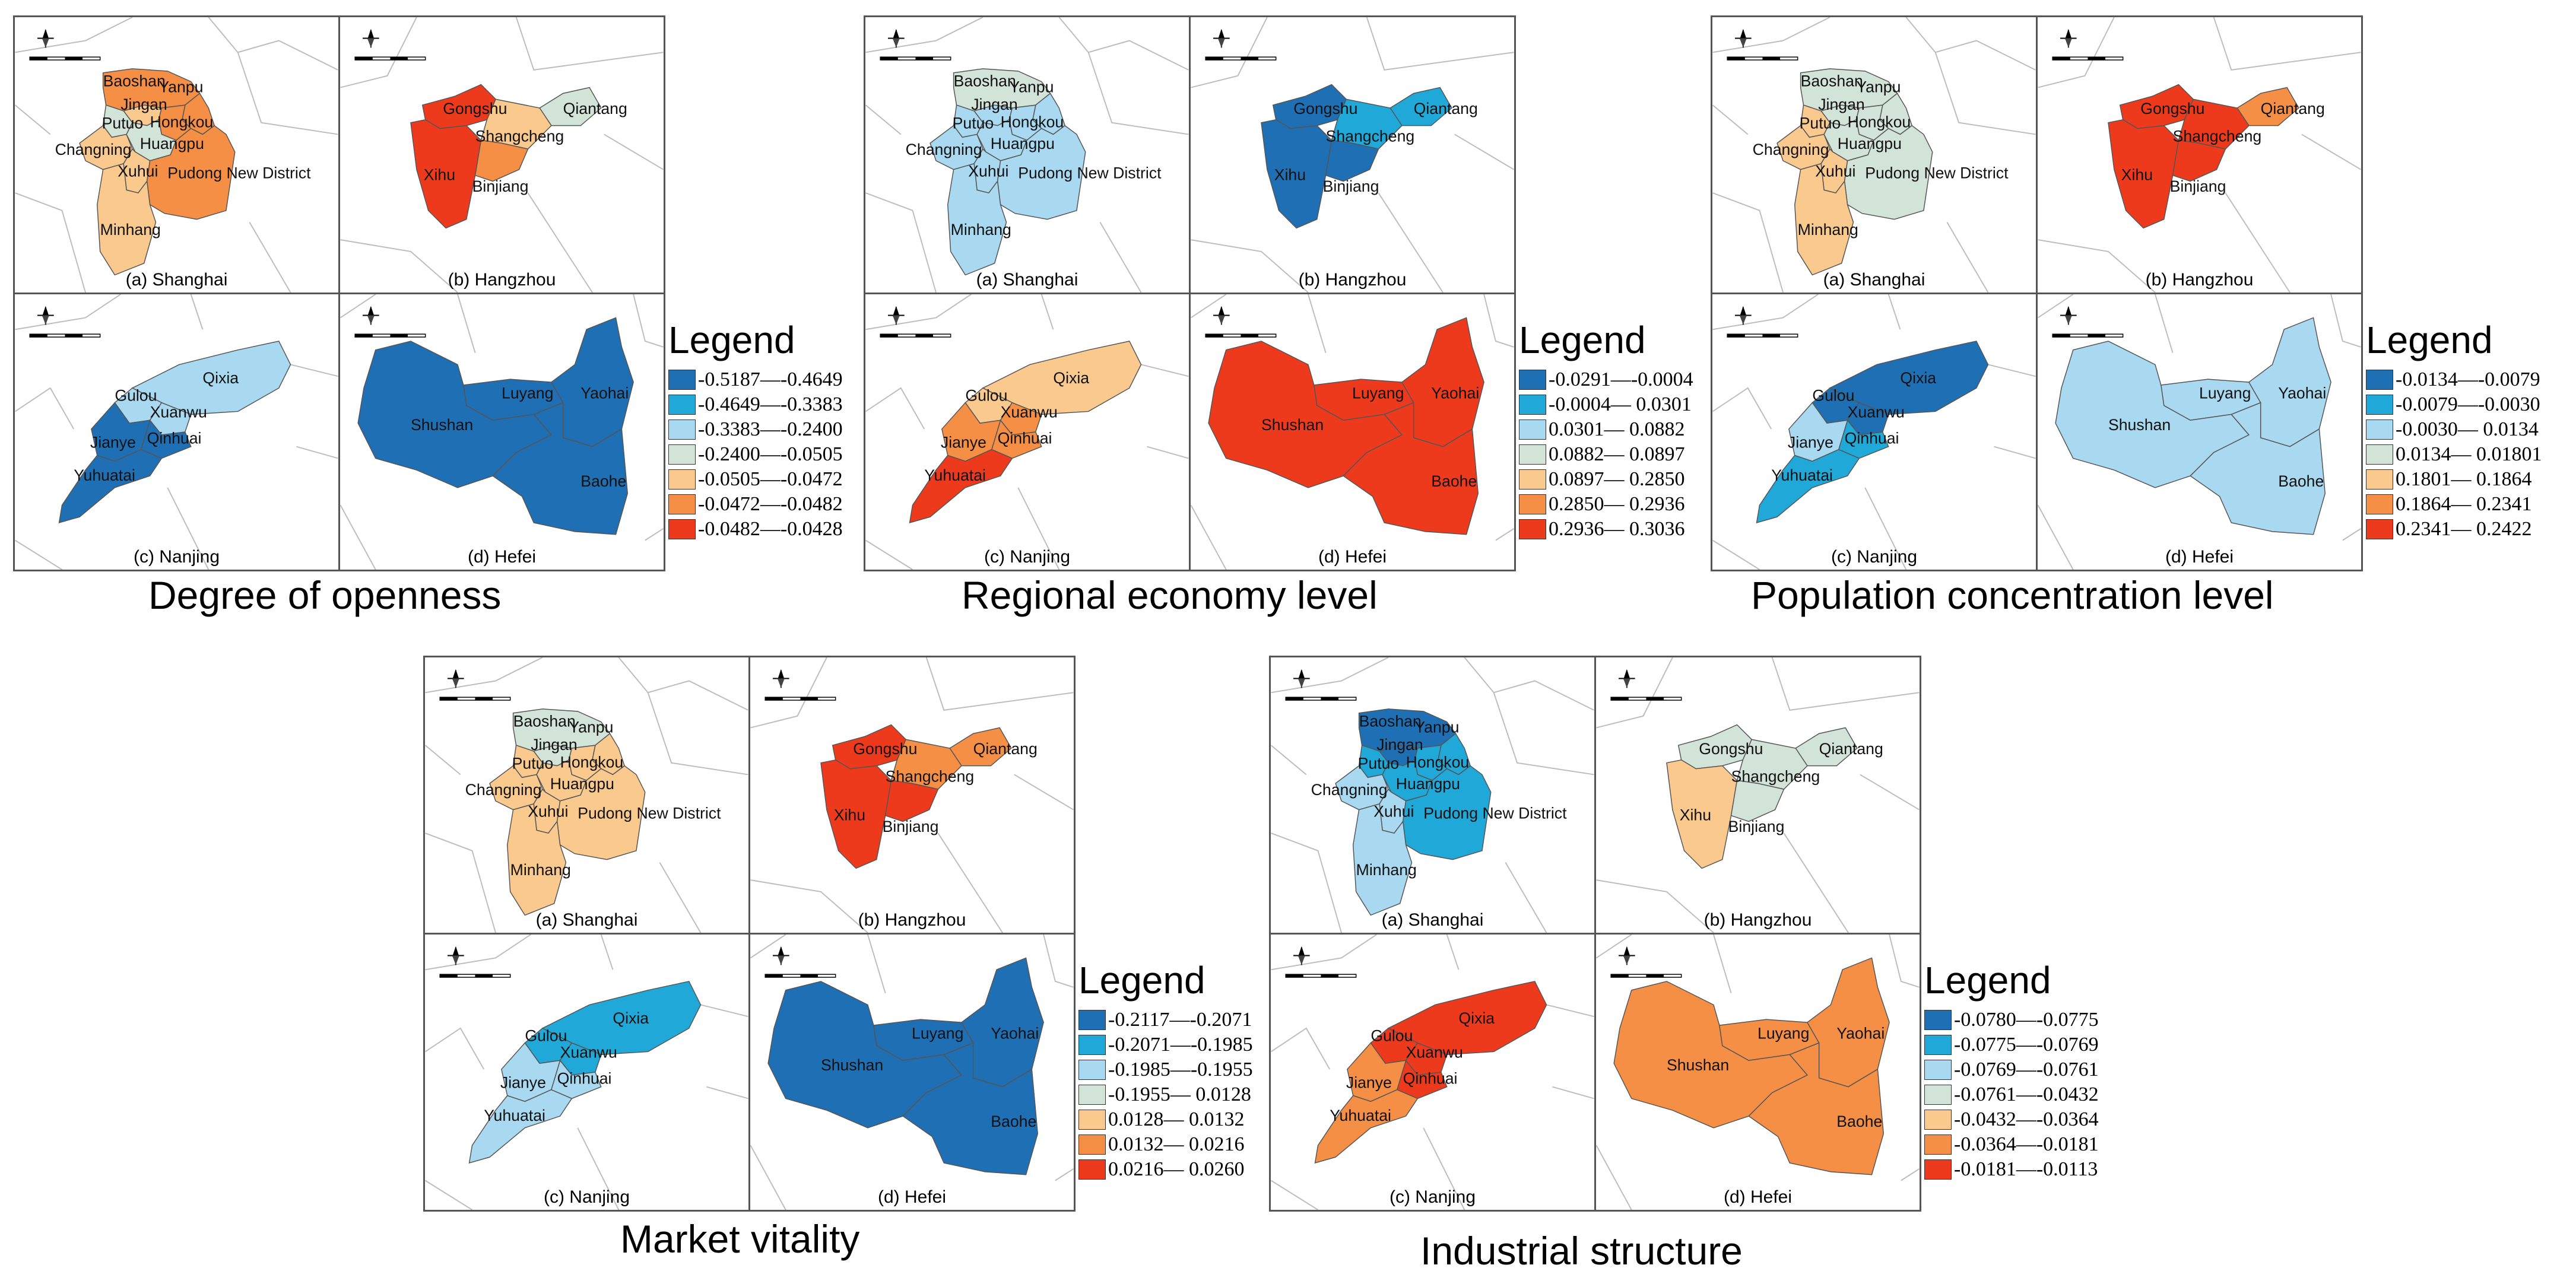  Describe the element at coordinates (977, 219) in the screenshot. I see `district-minhang` at that location.